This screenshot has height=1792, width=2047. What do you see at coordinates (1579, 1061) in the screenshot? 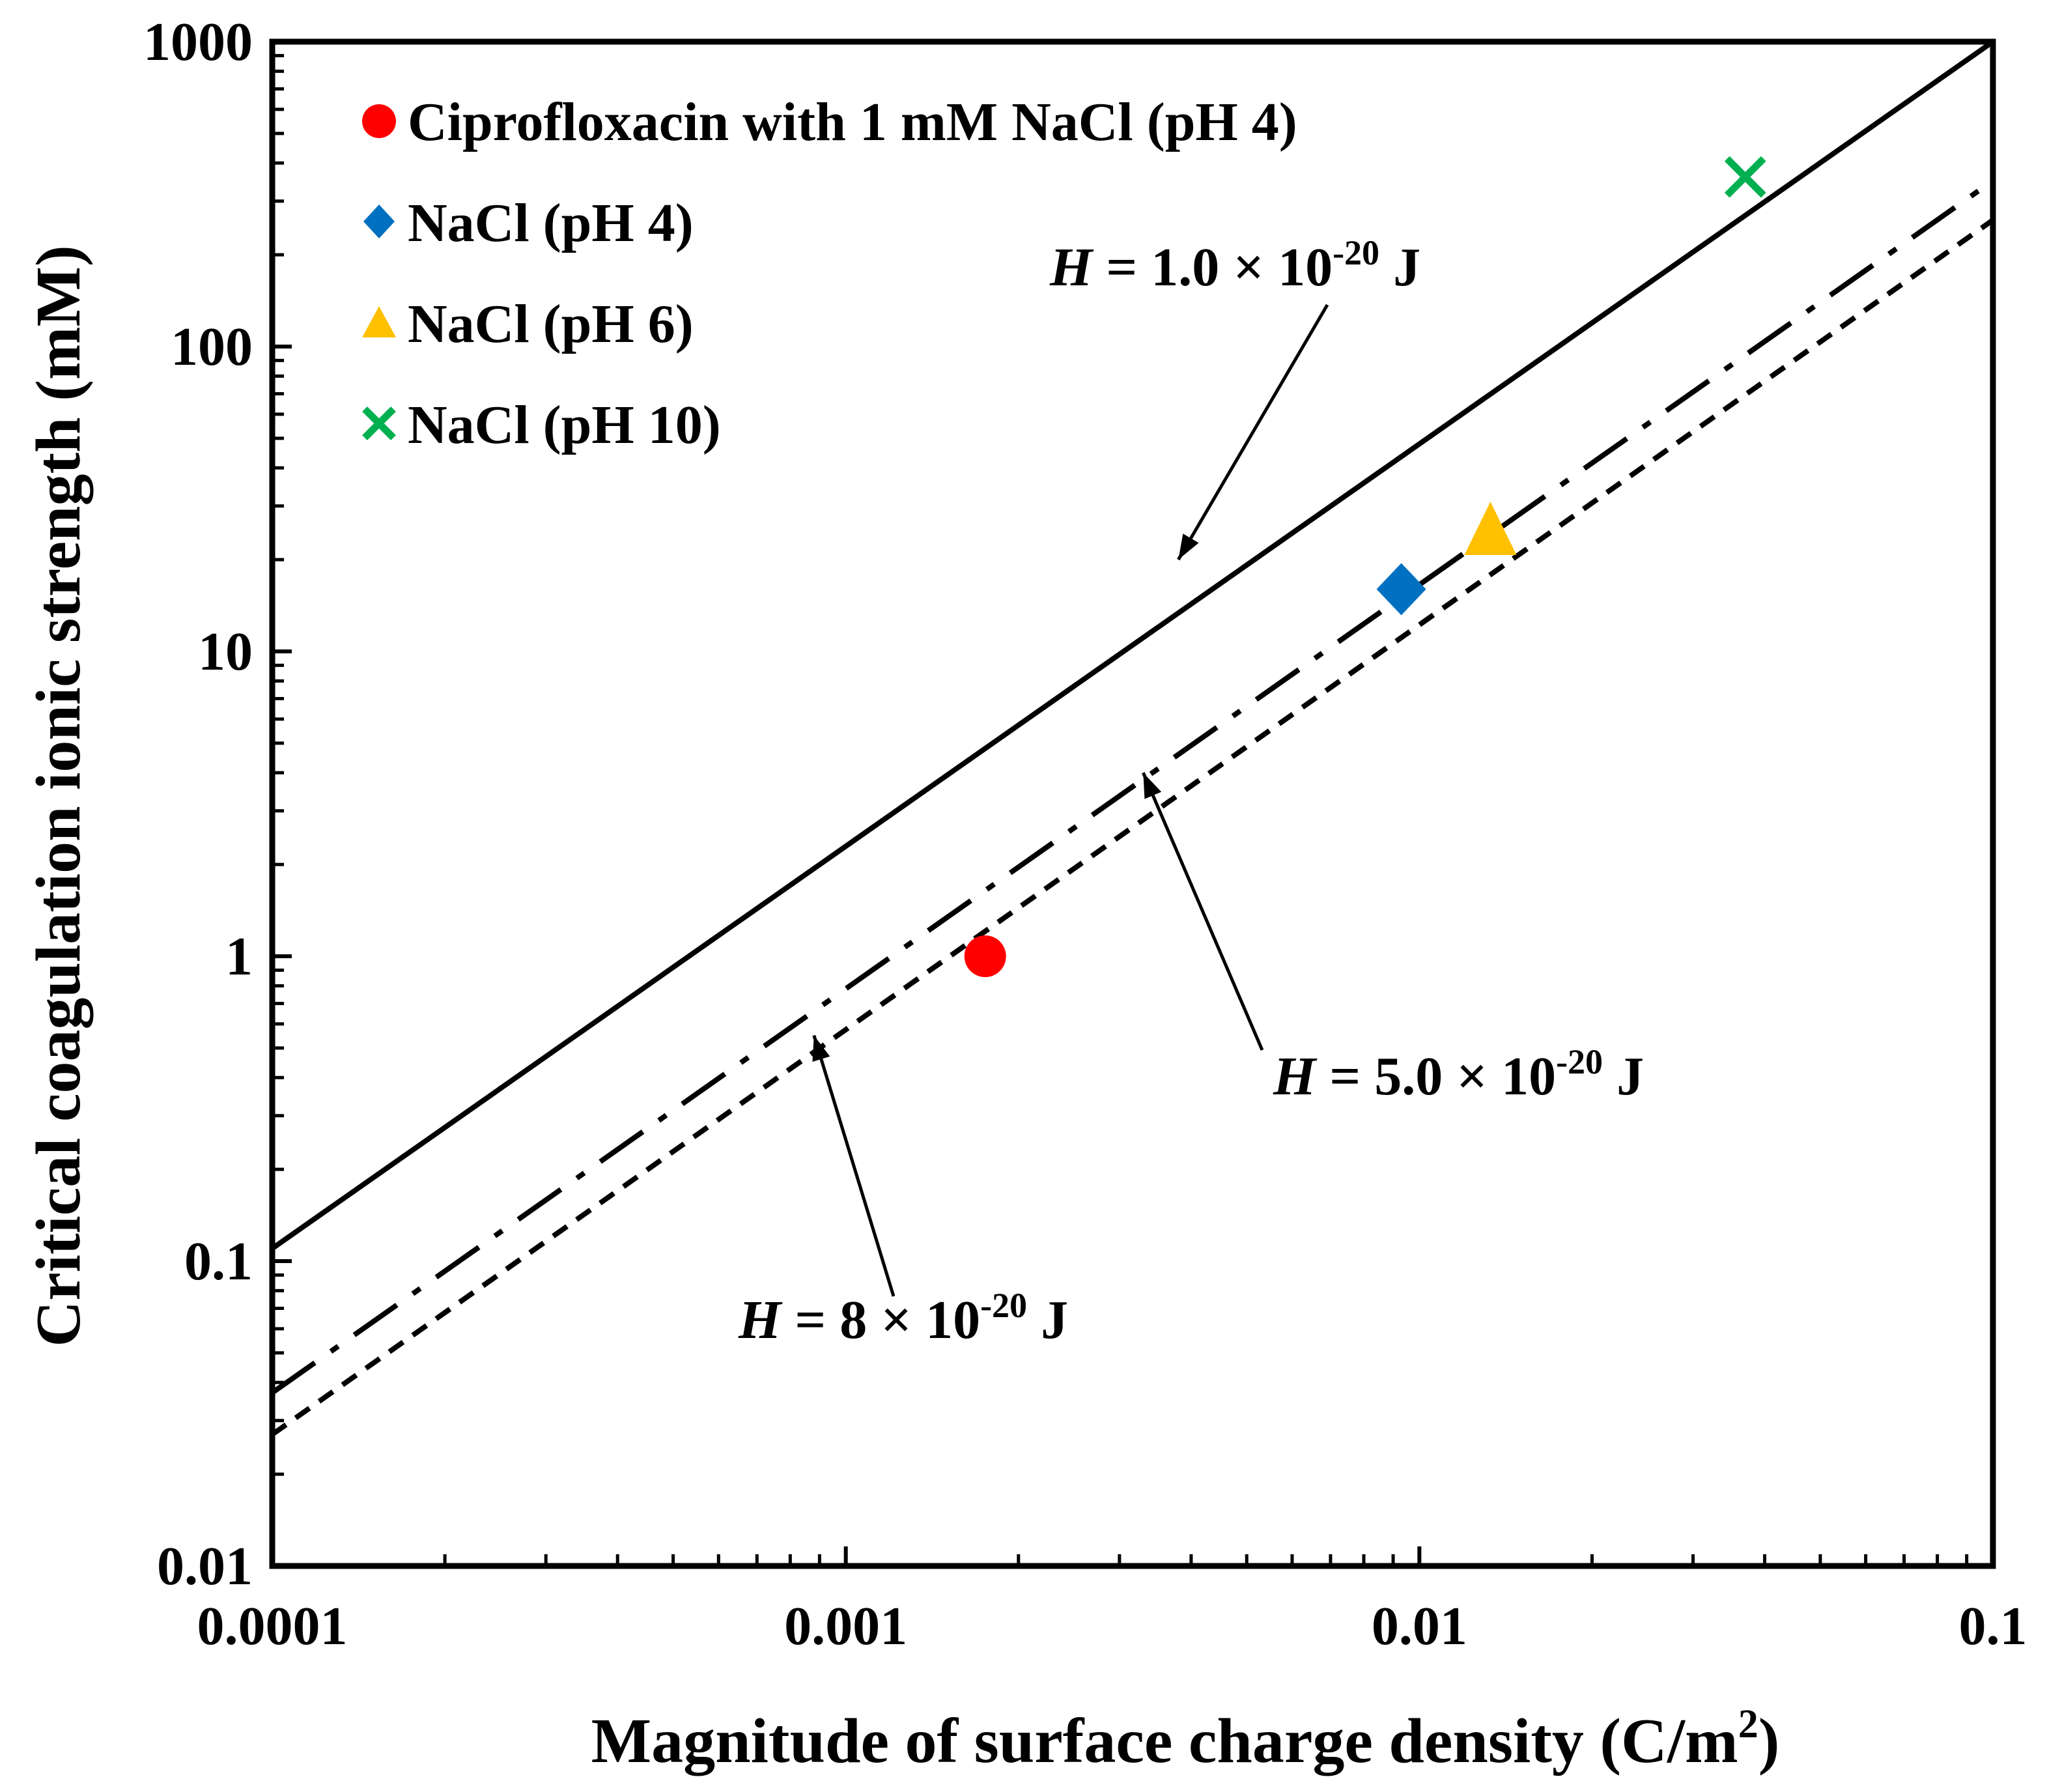
I see `annotation-h5-exponent: -20` at bounding box center [1579, 1061].